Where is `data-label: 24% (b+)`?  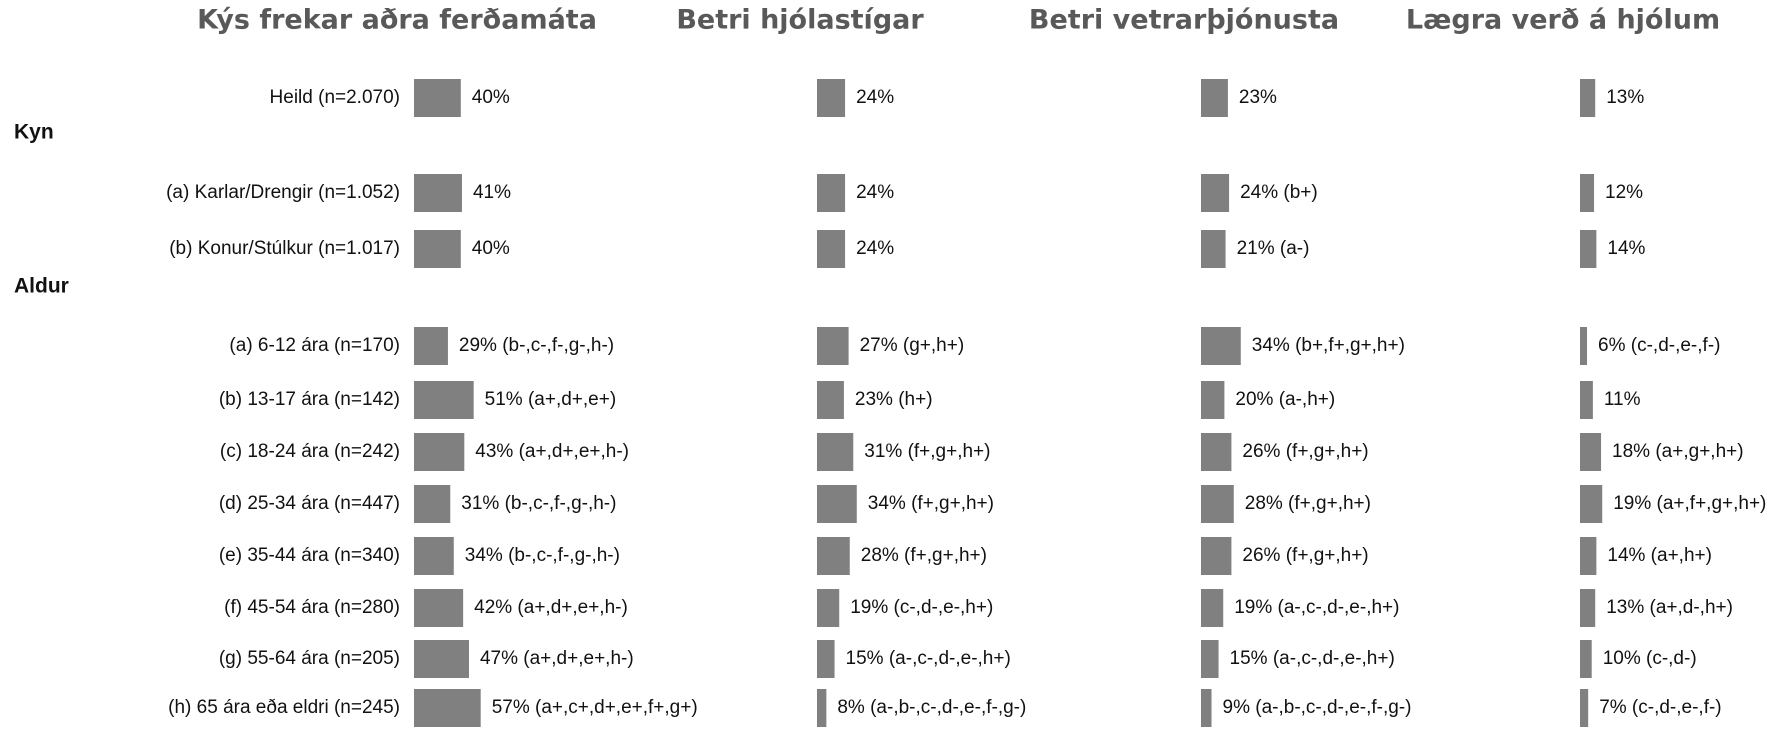
data-label: 24% (b+) is located at coordinates (1279, 192).